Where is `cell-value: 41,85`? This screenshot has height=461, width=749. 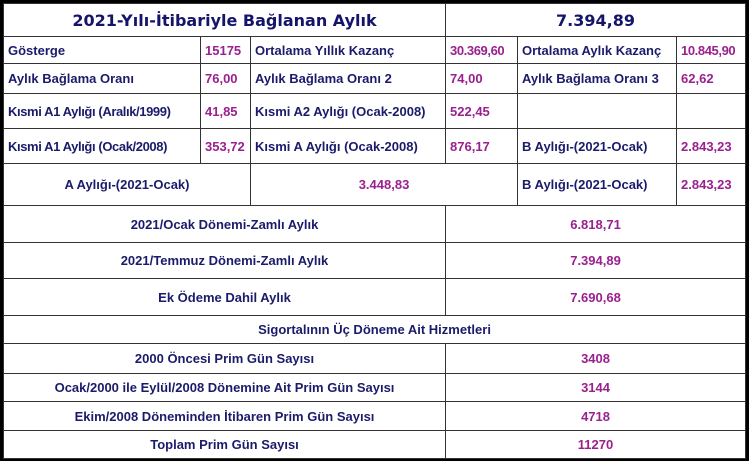
cell-value: 41,85 is located at coordinates (225, 111).